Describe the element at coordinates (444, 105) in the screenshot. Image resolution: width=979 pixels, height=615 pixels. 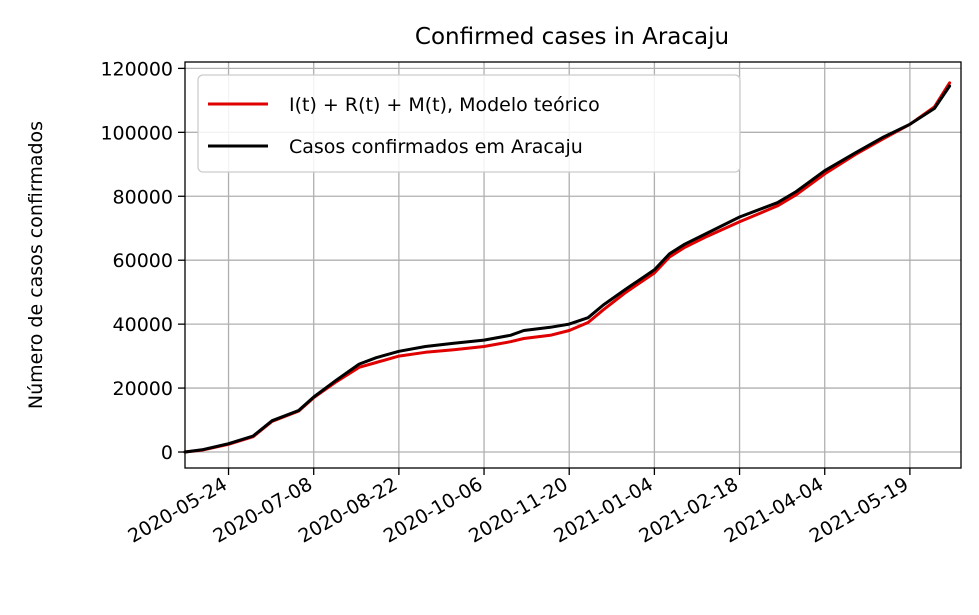
I see `legend-label-model: I(t) + R(t) + M(t), Modelo teórico` at that location.